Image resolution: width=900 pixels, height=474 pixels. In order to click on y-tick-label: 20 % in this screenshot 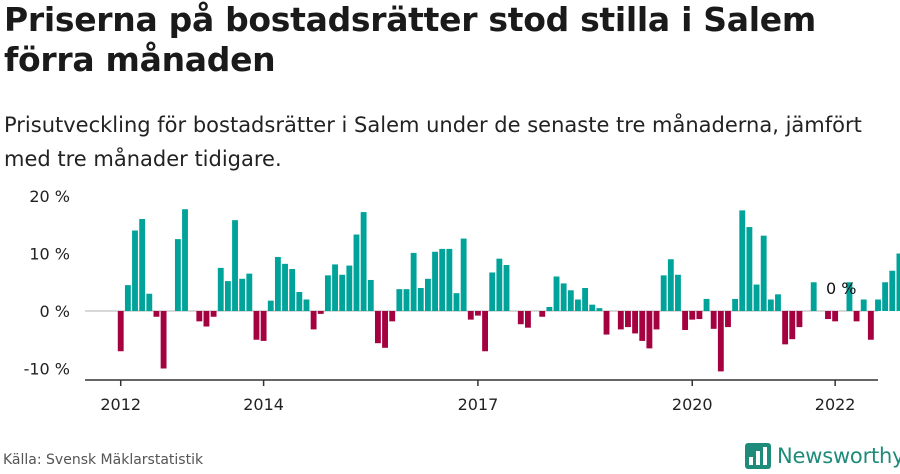, I will do `click(49, 196)`.